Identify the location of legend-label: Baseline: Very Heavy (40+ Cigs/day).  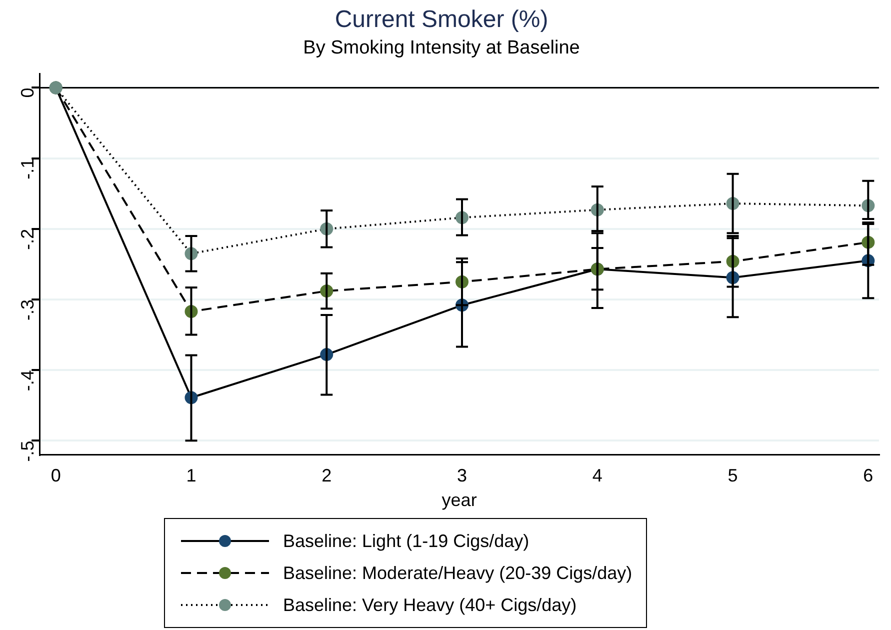
(430, 605).